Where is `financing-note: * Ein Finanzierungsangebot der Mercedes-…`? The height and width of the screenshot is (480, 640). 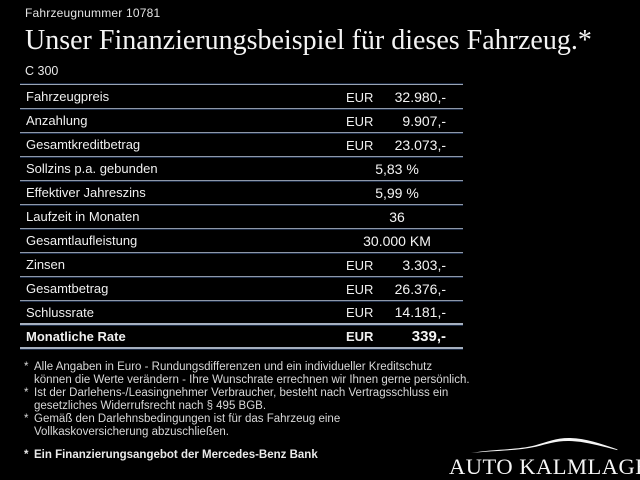 financing-note: * Ein Finanzierungsangebot der Mercedes-… is located at coordinates (171, 455).